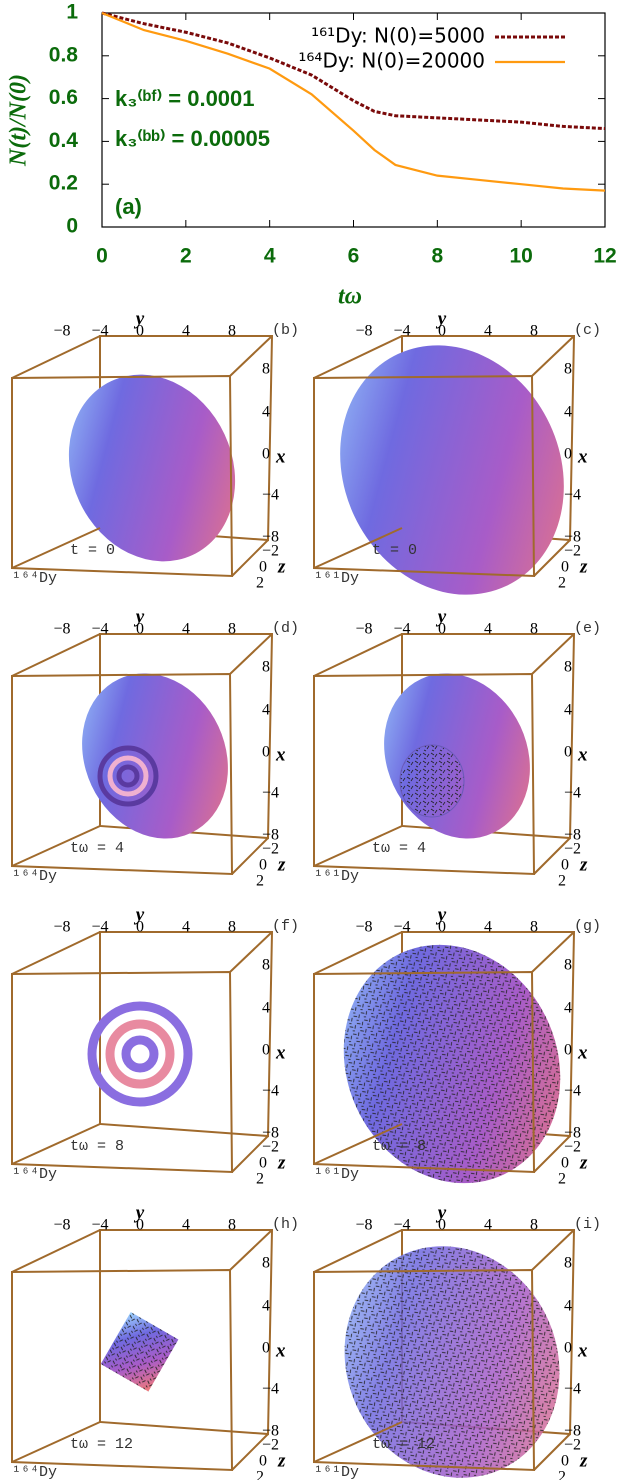  Describe the element at coordinates (128, 206) in the screenshot. I see `annotation: (a)` at that location.